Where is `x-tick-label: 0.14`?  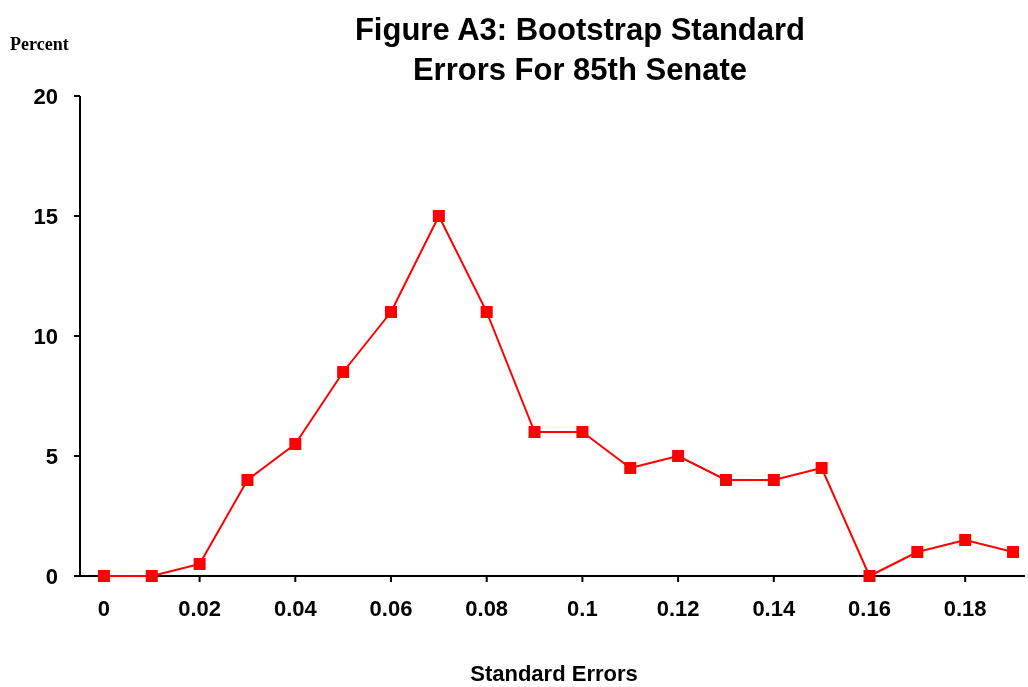 x-tick-label: 0.14 is located at coordinates (774, 608).